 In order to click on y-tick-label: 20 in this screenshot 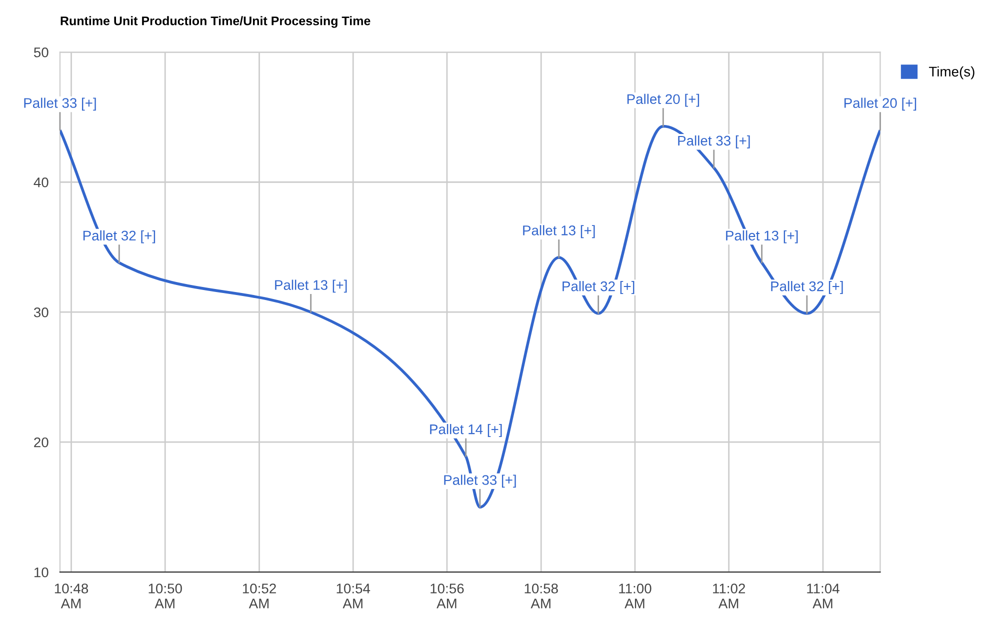, I will do `click(41, 442)`.